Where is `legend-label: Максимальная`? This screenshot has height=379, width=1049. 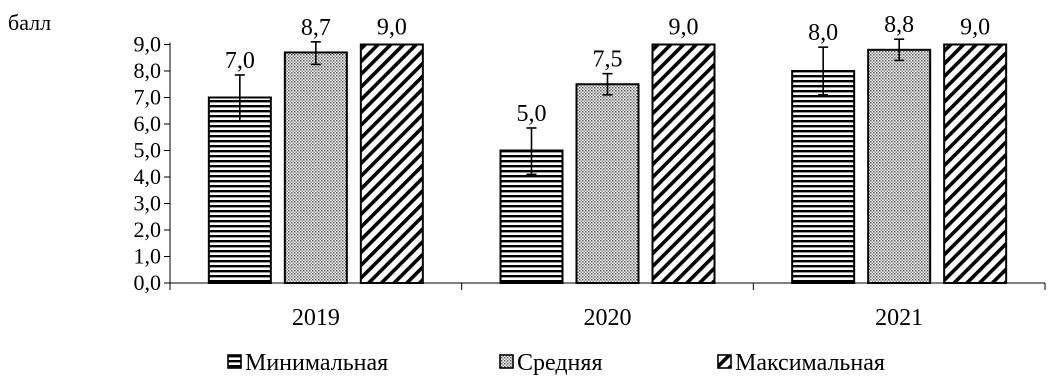 legend-label: Максимальная is located at coordinates (810, 363).